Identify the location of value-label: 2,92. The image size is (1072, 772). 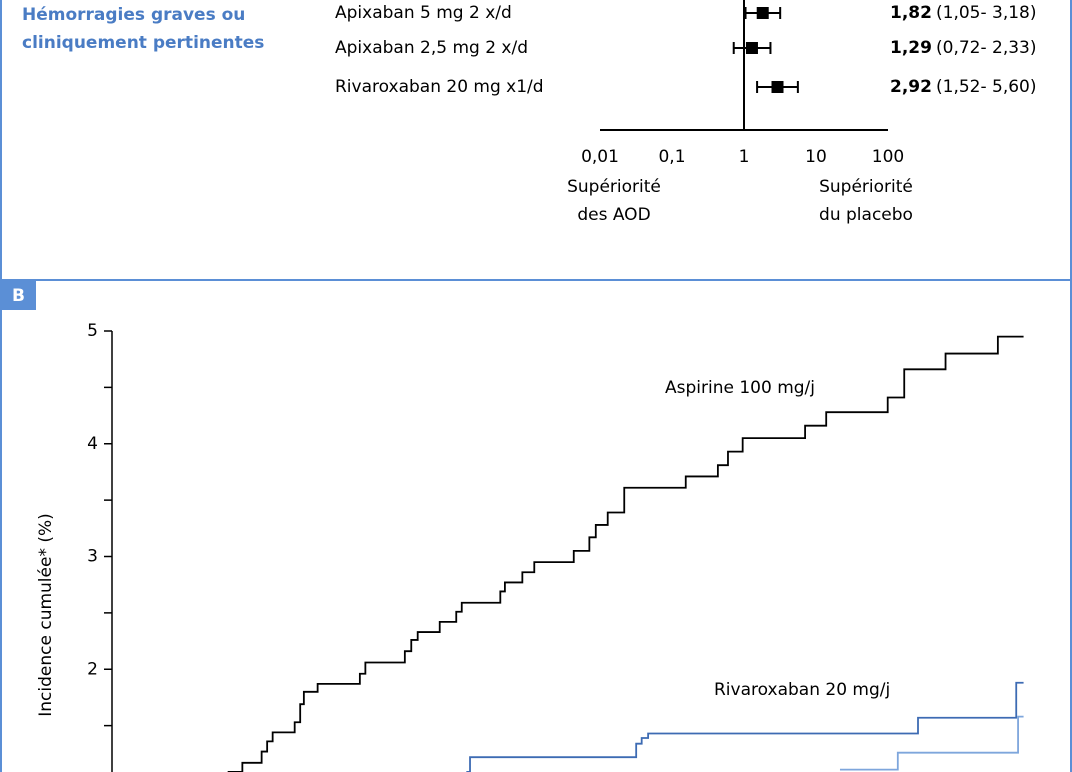
(911, 87).